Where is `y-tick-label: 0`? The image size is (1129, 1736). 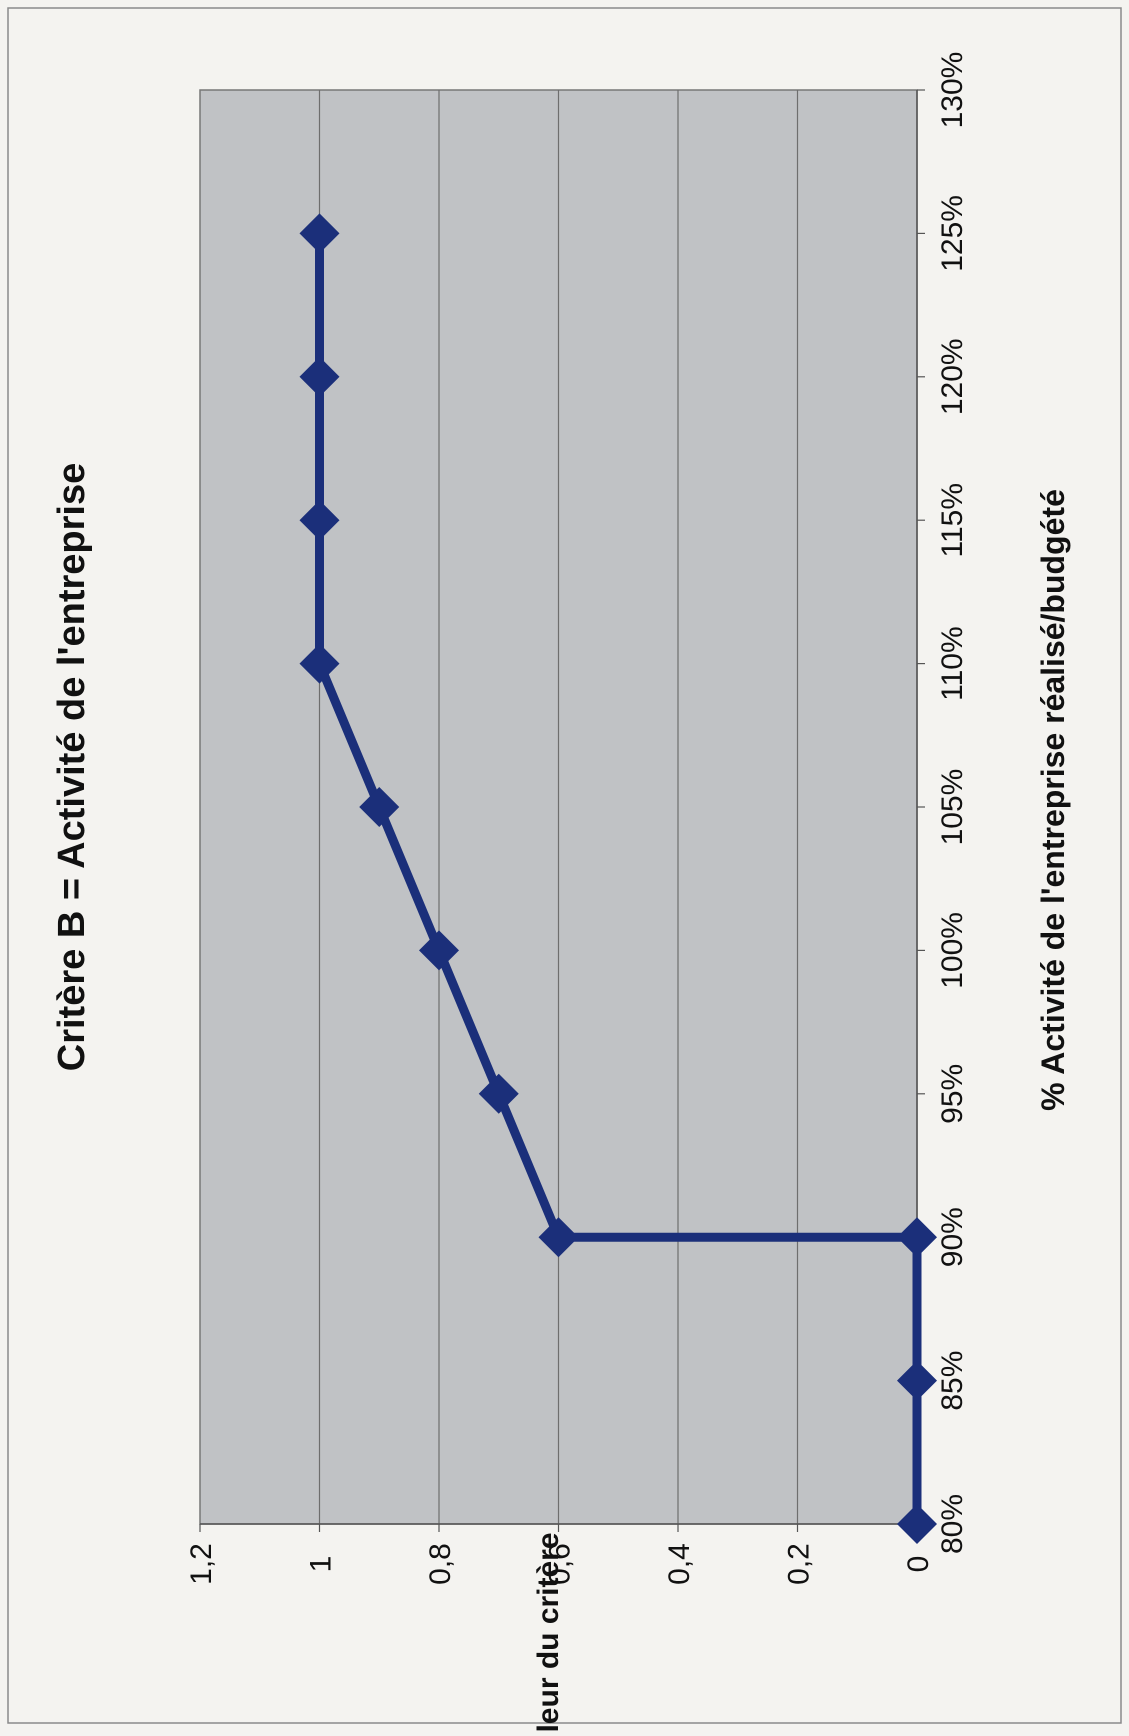
y-tick-label: 0 is located at coordinates (918, 1564).